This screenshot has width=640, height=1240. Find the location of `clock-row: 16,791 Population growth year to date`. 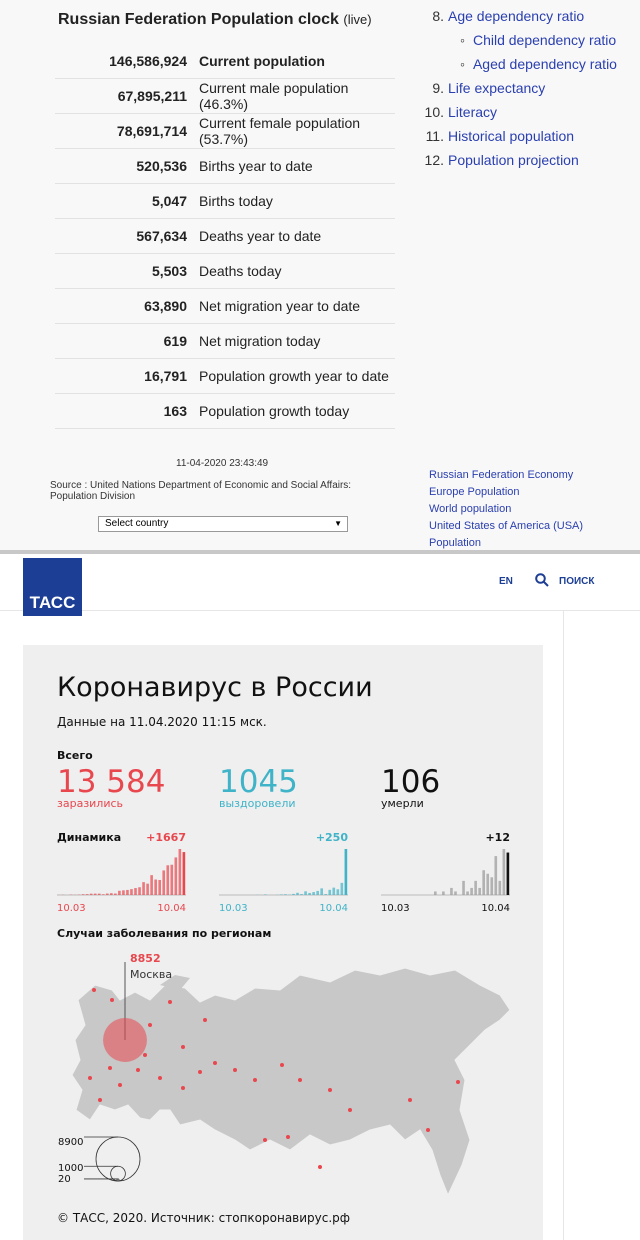

clock-row: 16,791 Population growth year to date is located at coordinates (225, 376).